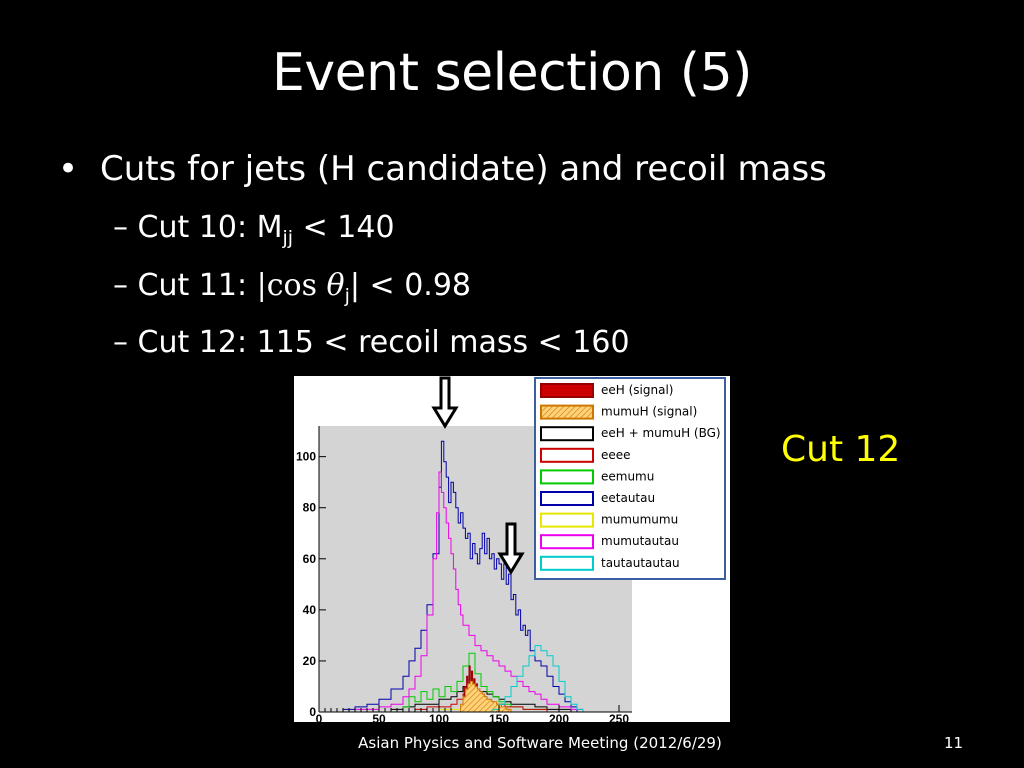 The height and width of the screenshot is (768, 1024). Describe the element at coordinates (559, 717) in the screenshot. I see `x-tick-label: 200` at that location.